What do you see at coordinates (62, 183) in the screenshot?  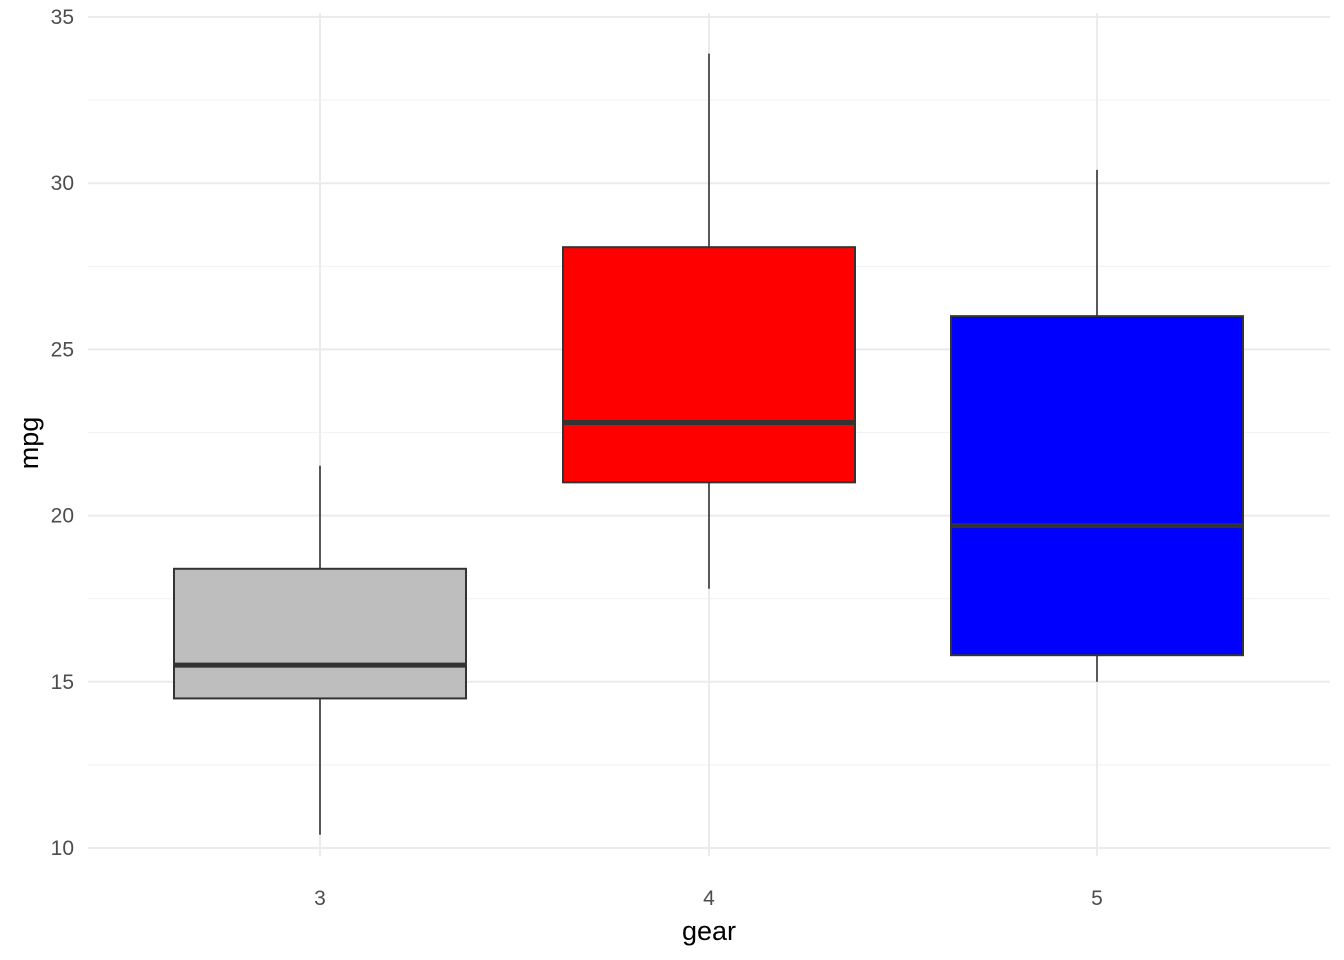 I see `y-tick-label: 30` at bounding box center [62, 183].